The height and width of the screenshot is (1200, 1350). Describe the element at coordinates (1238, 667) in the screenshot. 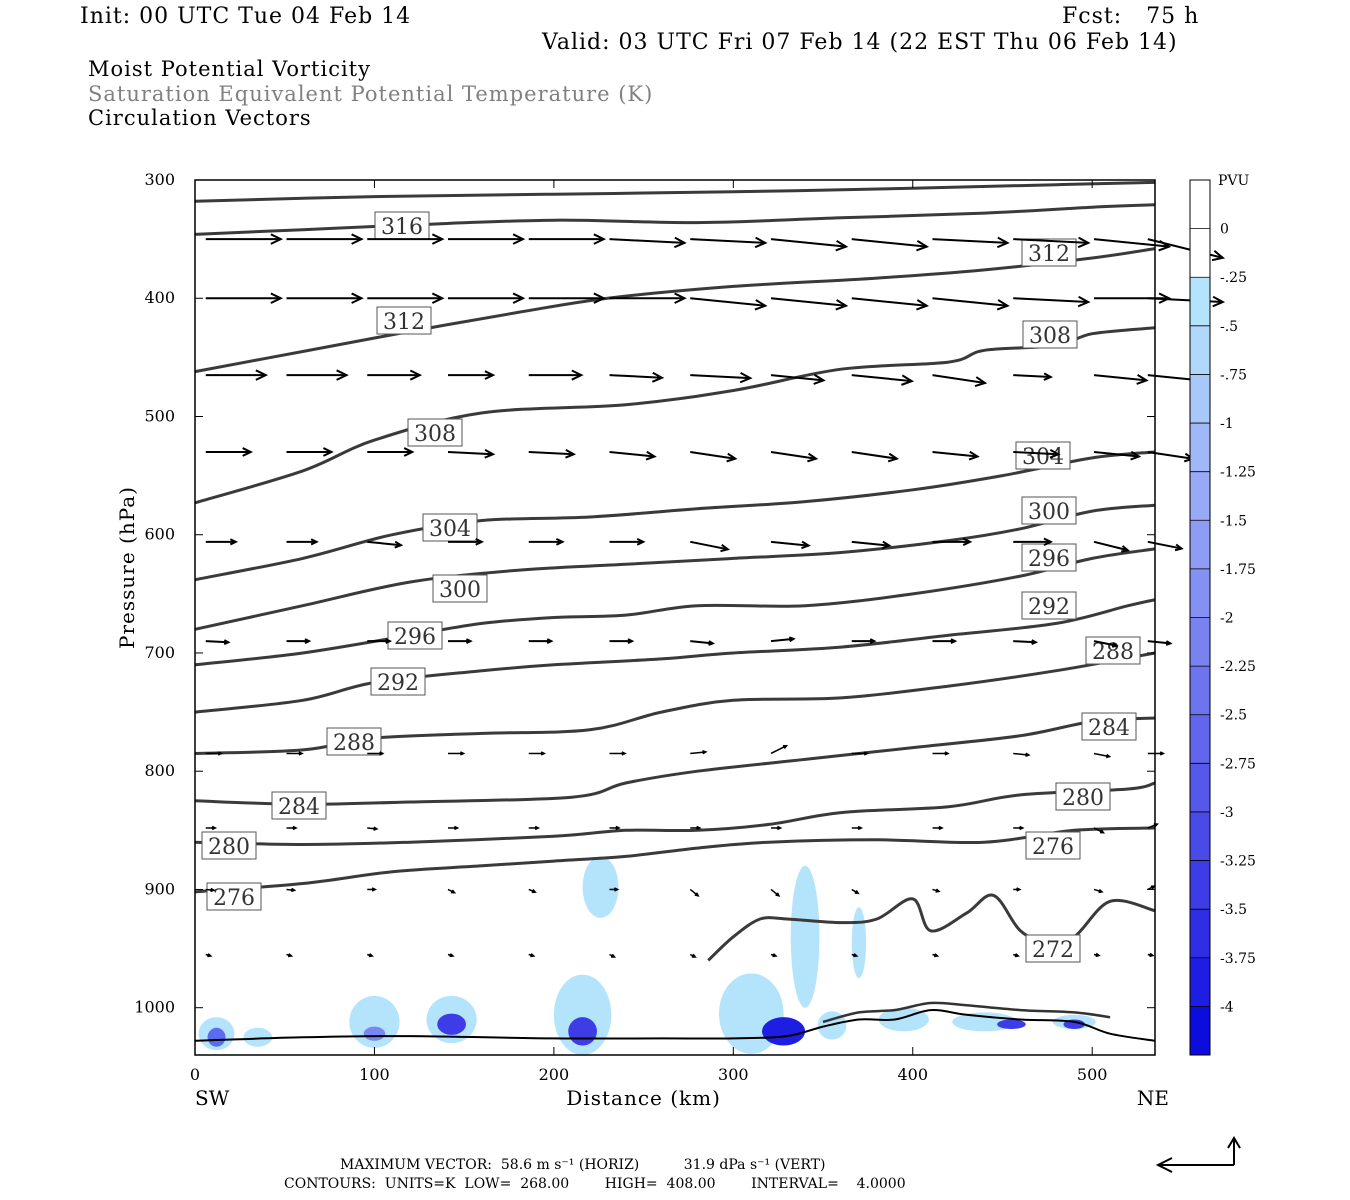

I see `colorbar-tick-label: -2.25` at that location.